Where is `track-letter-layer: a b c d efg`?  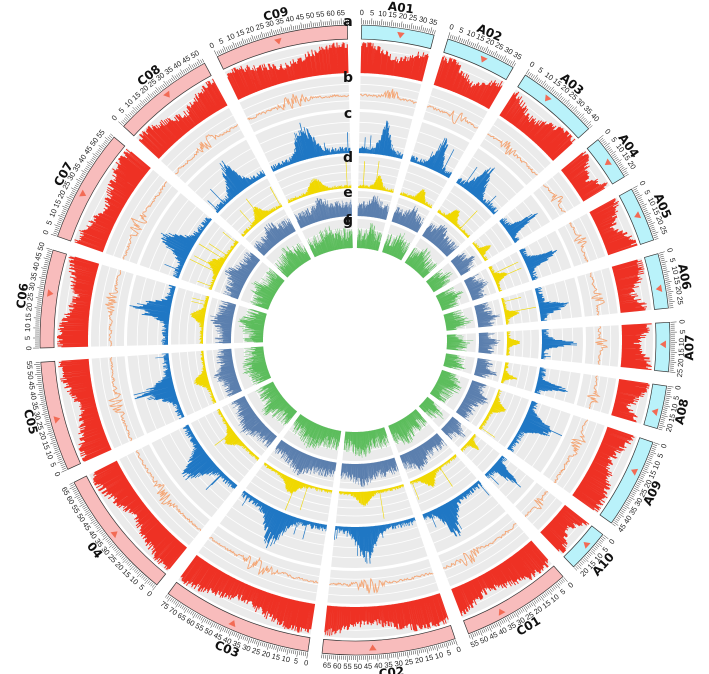 track-letter-layer: a b c d efg is located at coordinates (348, 121).